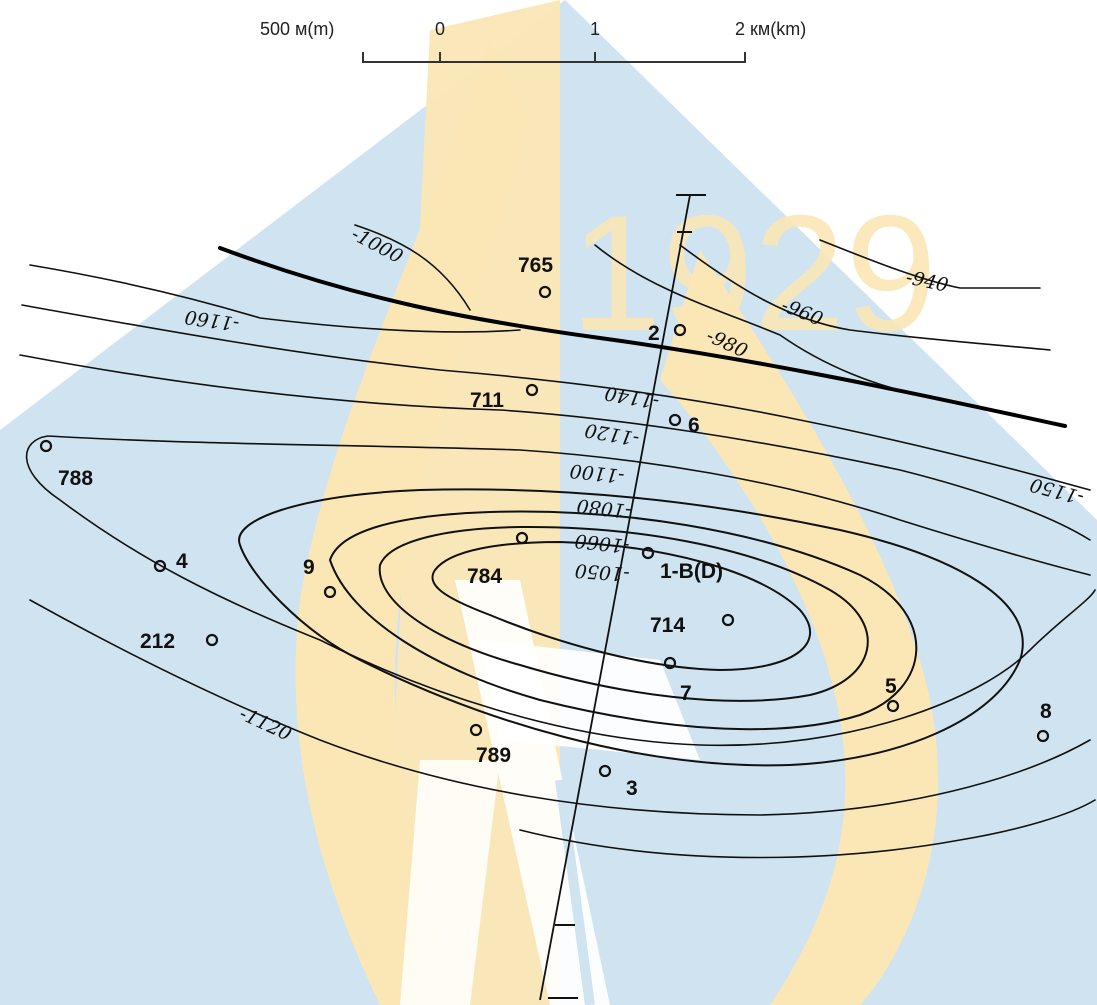  I want to click on well-label: 3, so click(632, 788).